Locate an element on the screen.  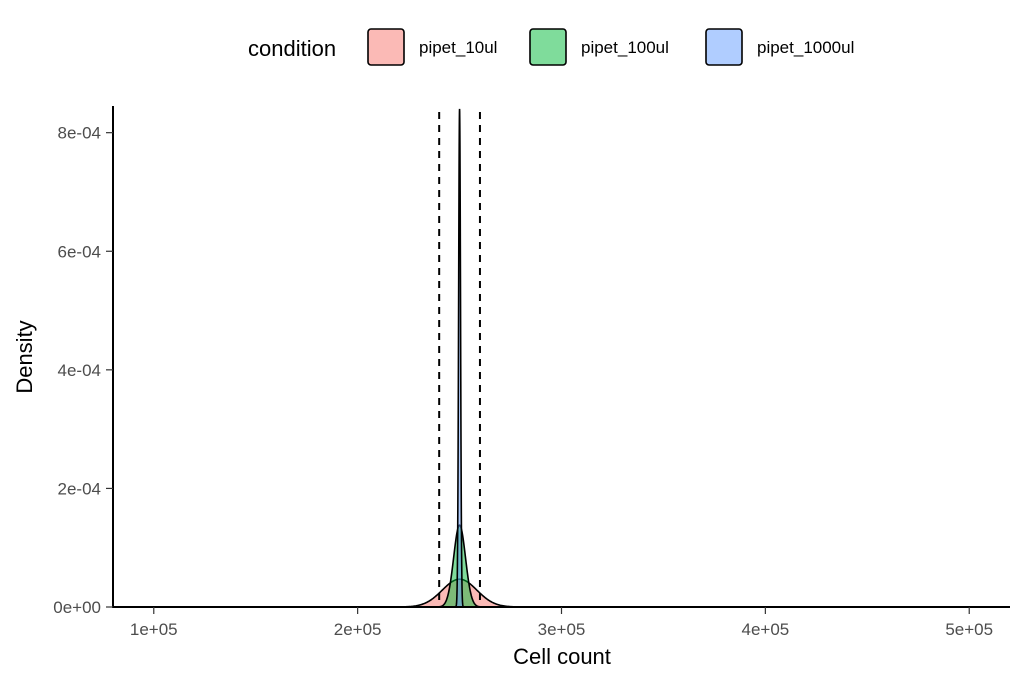
reference-lines is located at coordinates (459, 359).